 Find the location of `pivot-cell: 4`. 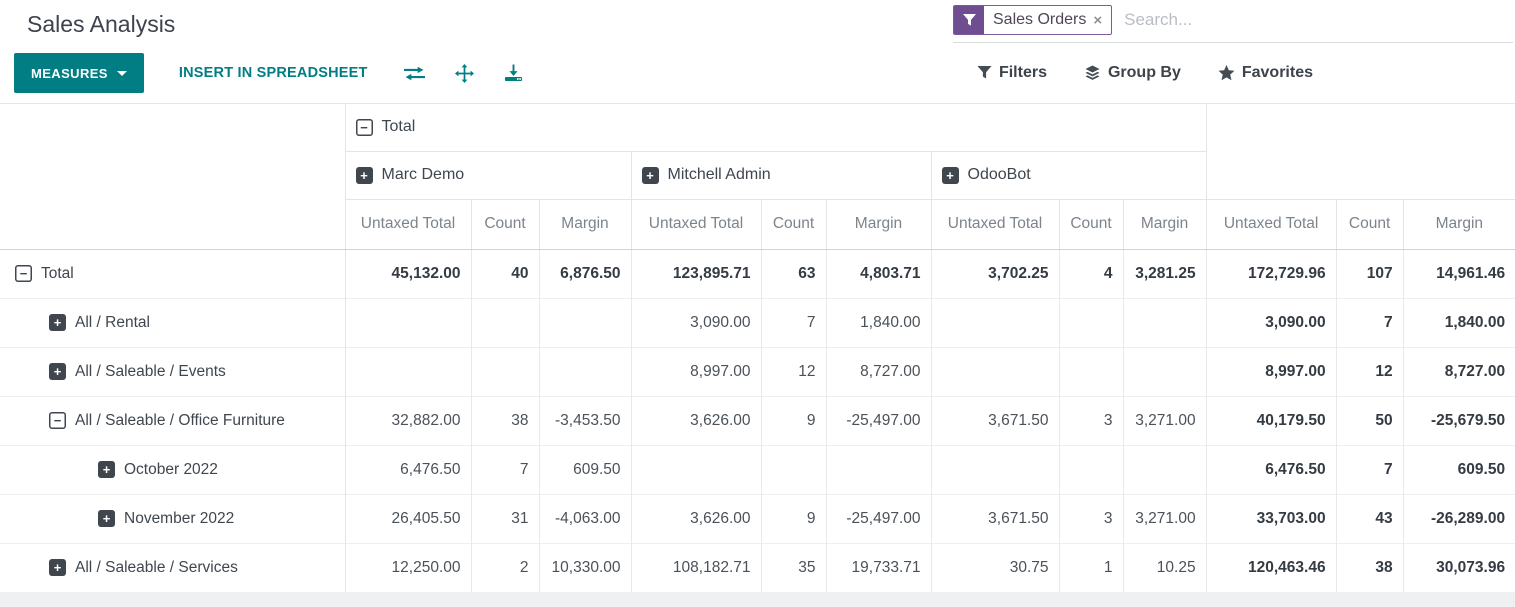

pivot-cell: 4 is located at coordinates (1090, 273).